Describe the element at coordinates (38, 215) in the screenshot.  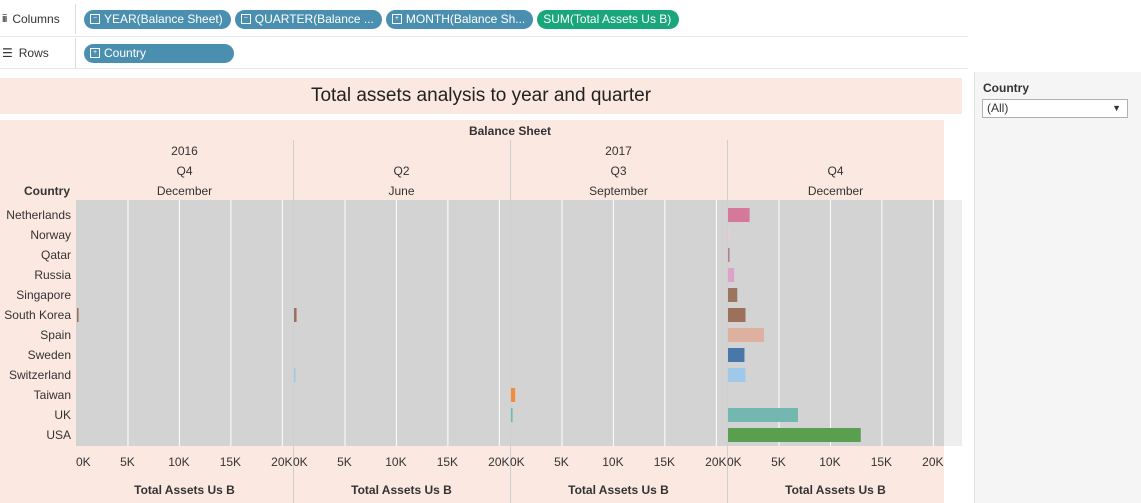
I see `country-label: Netherlands` at that location.